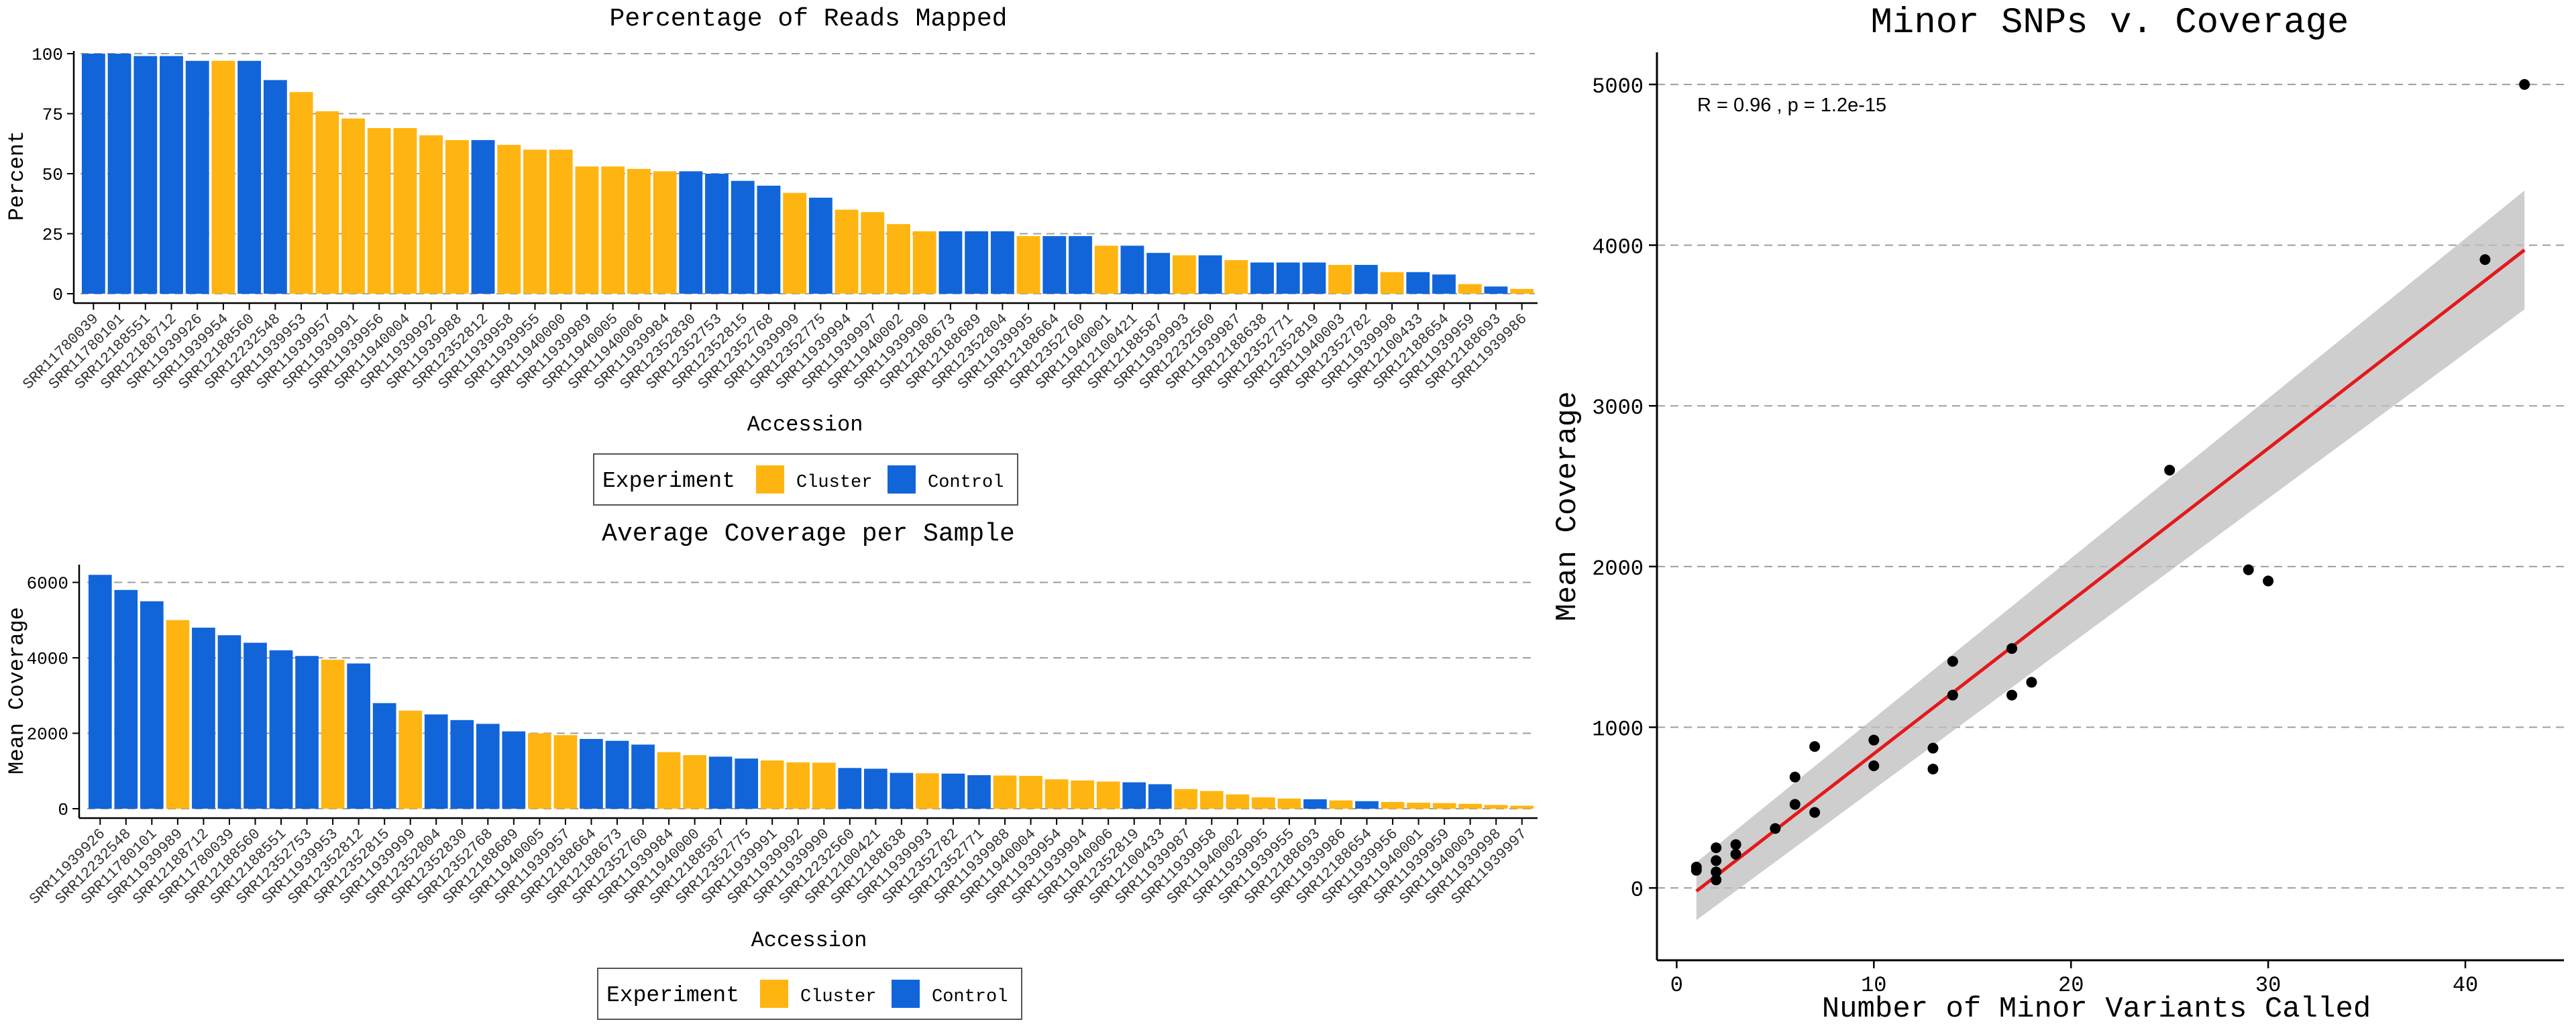 Image resolution: width=2576 pixels, height=1030 pixels. What do you see at coordinates (1618, 408) in the screenshot?
I see `y-tick-label: 3000` at bounding box center [1618, 408].